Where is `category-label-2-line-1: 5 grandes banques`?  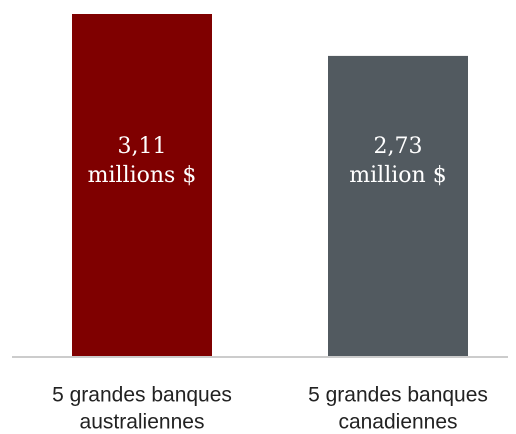
category-label-2-line-1: 5 grandes banques is located at coordinates (398, 395).